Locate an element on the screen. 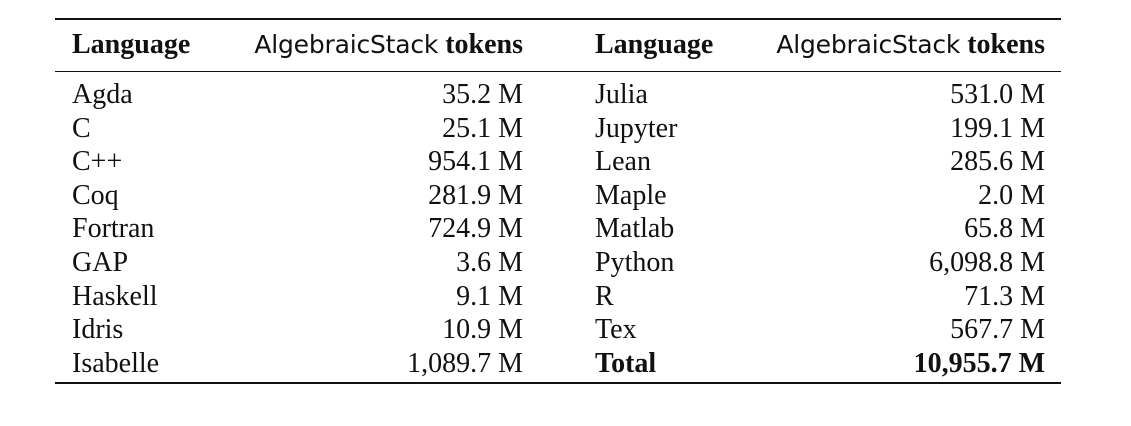 This screenshot has width=1131, height=426. table-row: Agda 35.2 M Julia 531.0 M is located at coordinates (558, 95).